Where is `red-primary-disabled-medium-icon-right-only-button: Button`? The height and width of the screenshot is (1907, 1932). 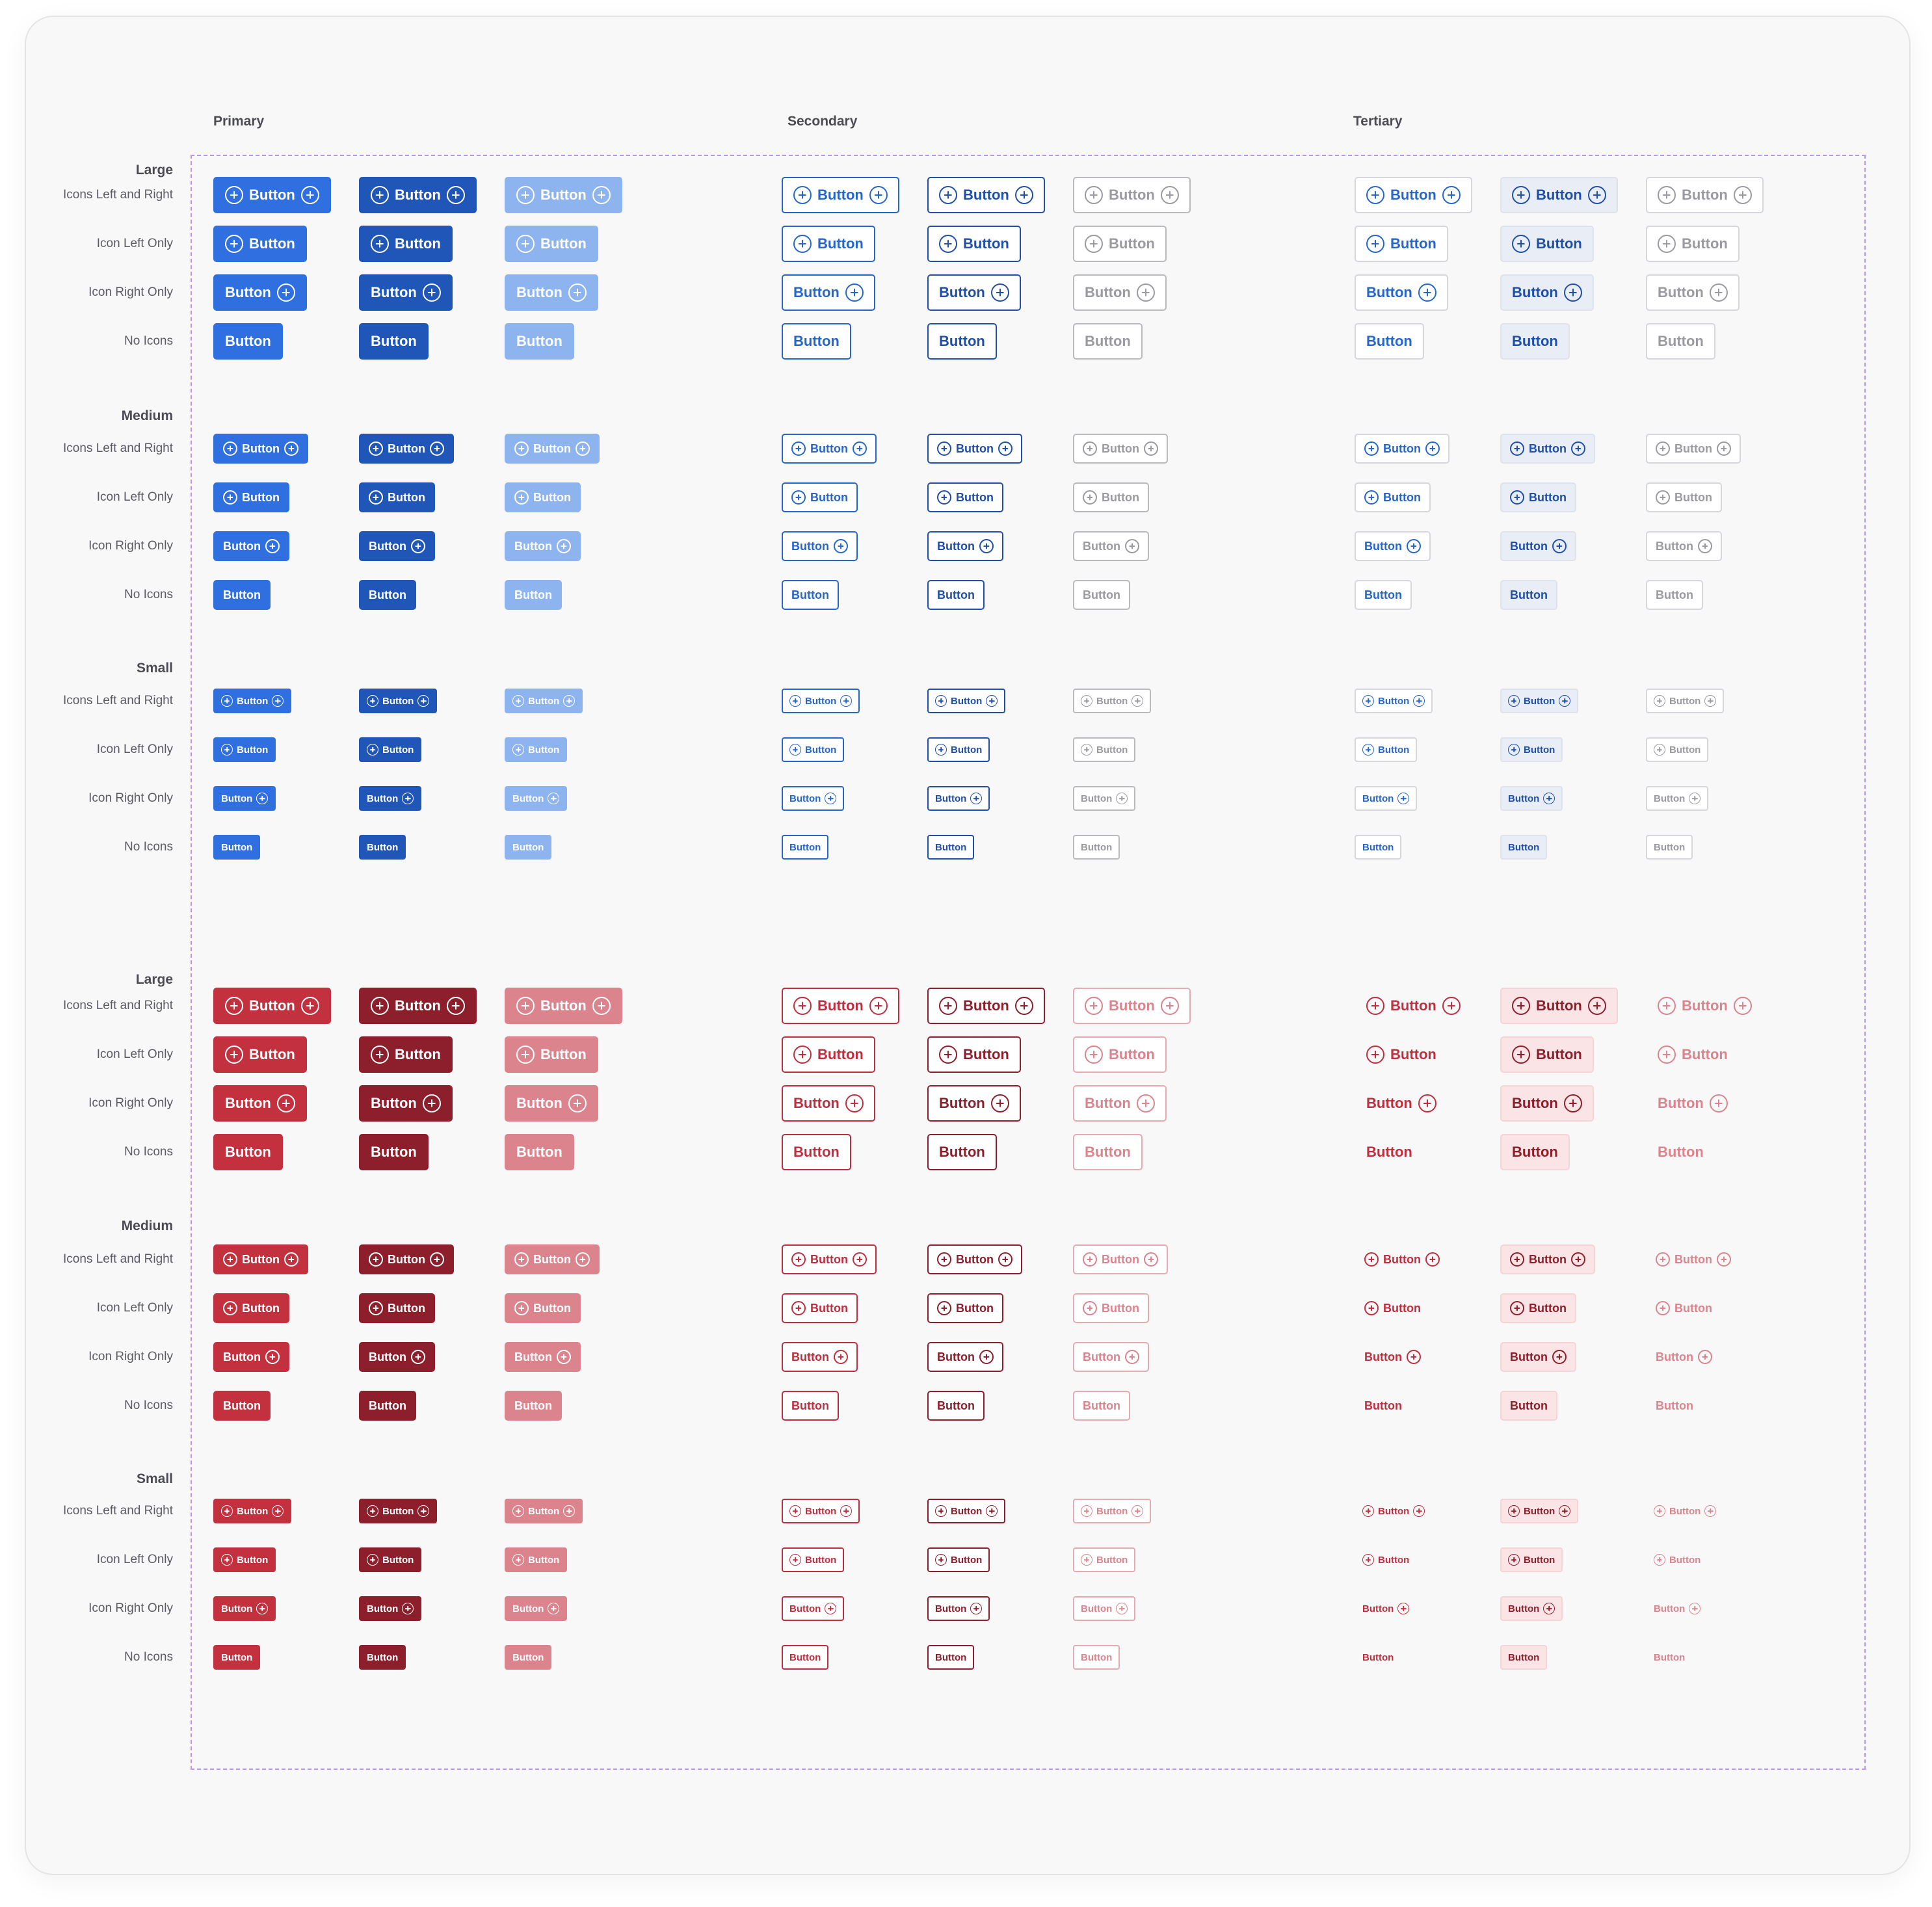 red-primary-disabled-medium-icon-right-only-button: Button is located at coordinates (543, 1357).